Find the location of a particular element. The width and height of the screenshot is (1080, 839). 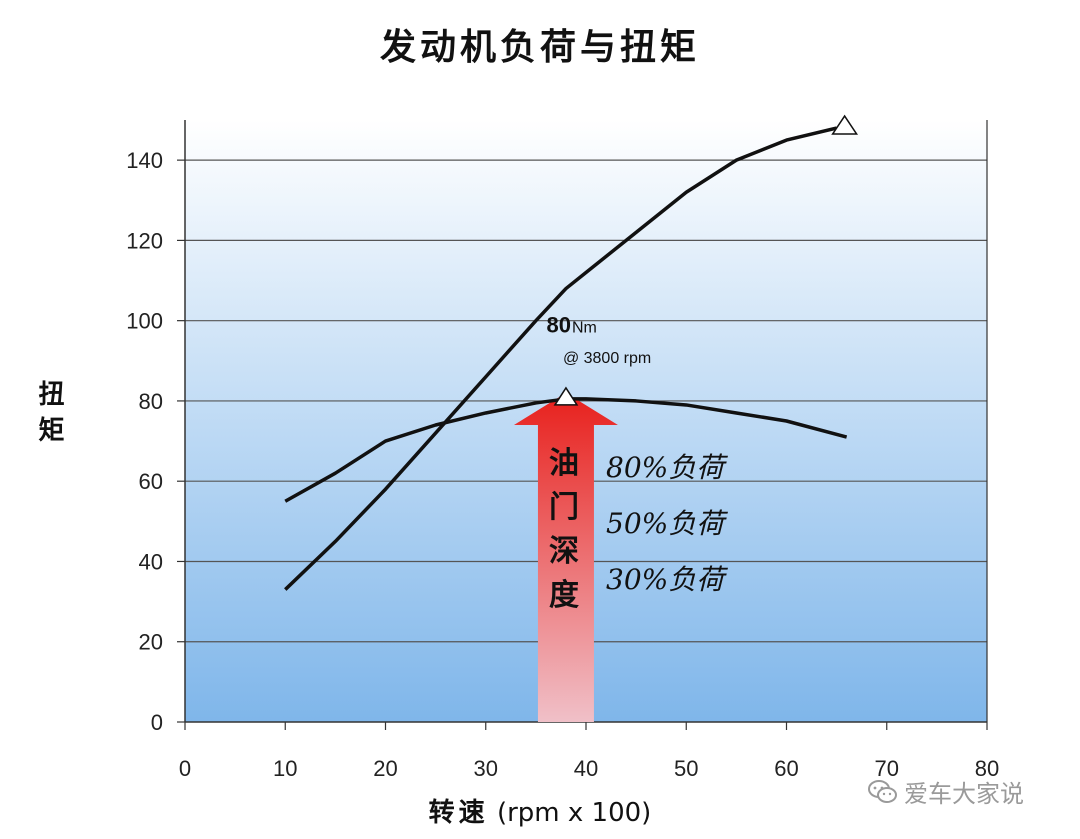

y-tick-label: 120 is located at coordinates (144, 240).